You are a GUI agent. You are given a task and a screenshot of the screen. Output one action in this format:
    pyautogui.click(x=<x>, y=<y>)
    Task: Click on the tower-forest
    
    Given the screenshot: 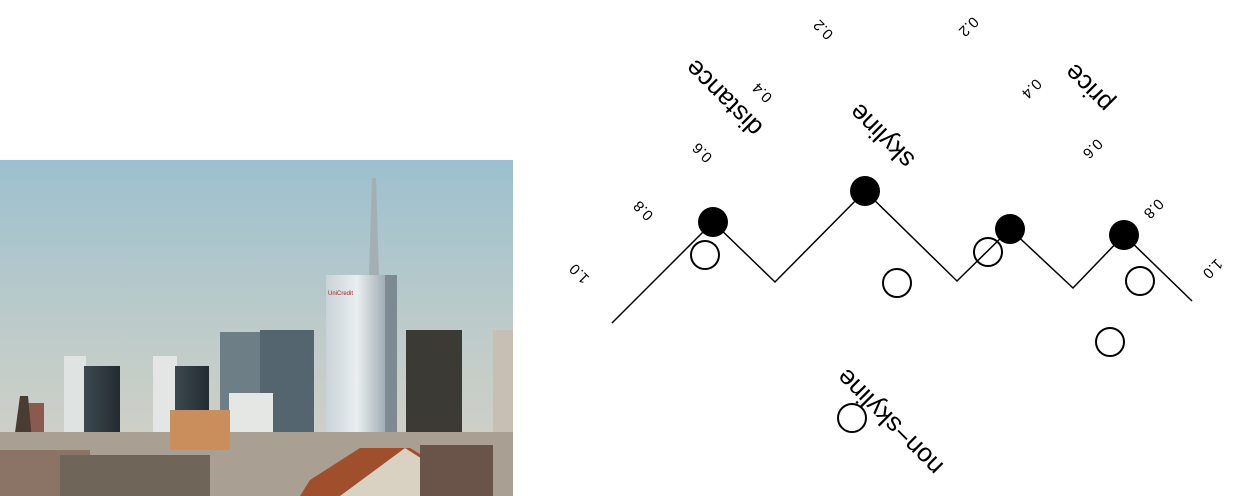 What is the action you would take?
    pyautogui.click(x=434, y=388)
    